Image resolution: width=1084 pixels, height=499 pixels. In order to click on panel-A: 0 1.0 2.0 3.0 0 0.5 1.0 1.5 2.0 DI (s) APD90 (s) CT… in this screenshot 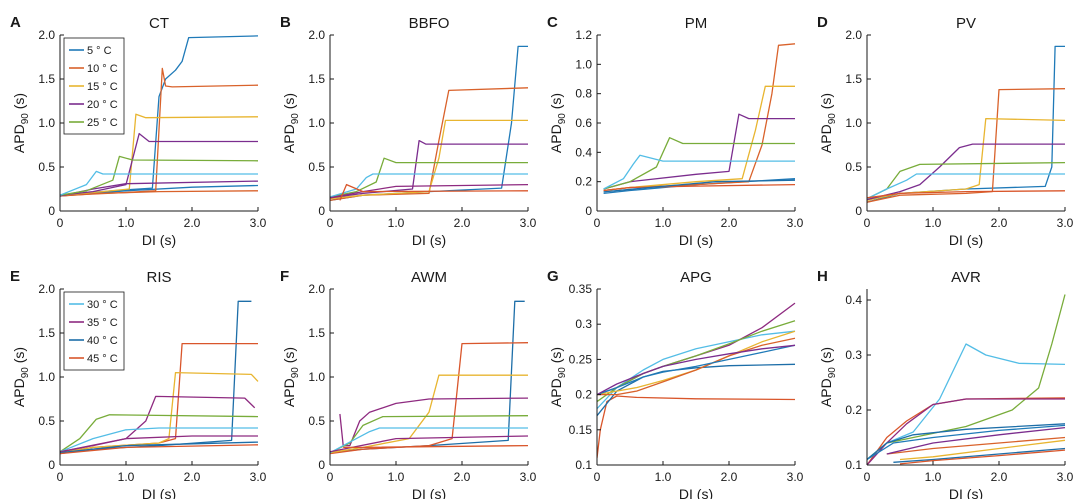, I will do `click(138, 131)`.